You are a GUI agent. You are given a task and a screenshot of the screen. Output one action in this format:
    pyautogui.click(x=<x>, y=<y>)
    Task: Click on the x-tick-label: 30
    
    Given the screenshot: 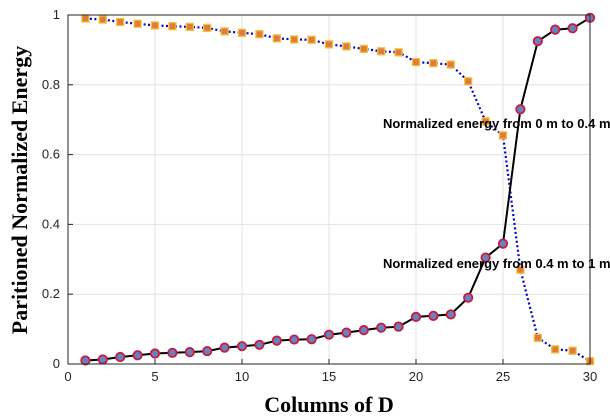 What is the action you would take?
    pyautogui.click(x=590, y=376)
    